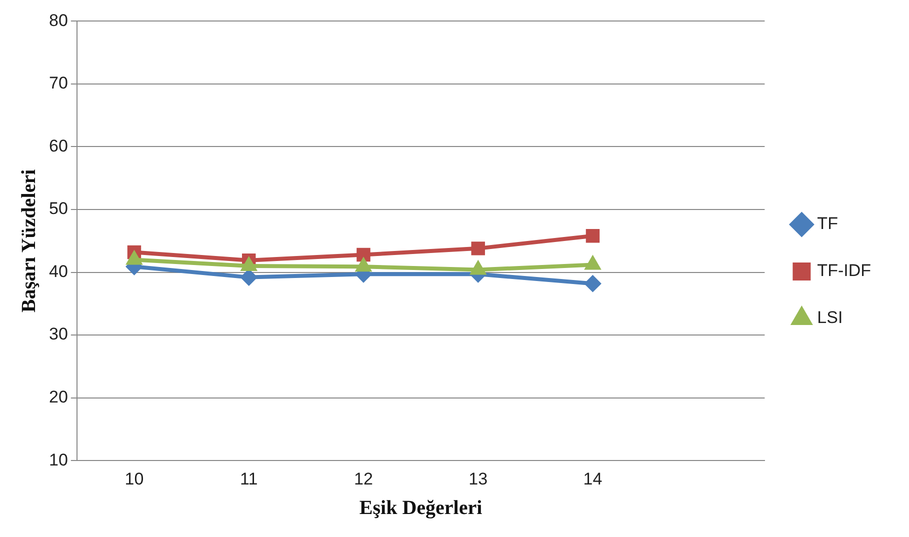  What do you see at coordinates (58, 271) in the screenshot?
I see `y-tick-label: 40` at bounding box center [58, 271].